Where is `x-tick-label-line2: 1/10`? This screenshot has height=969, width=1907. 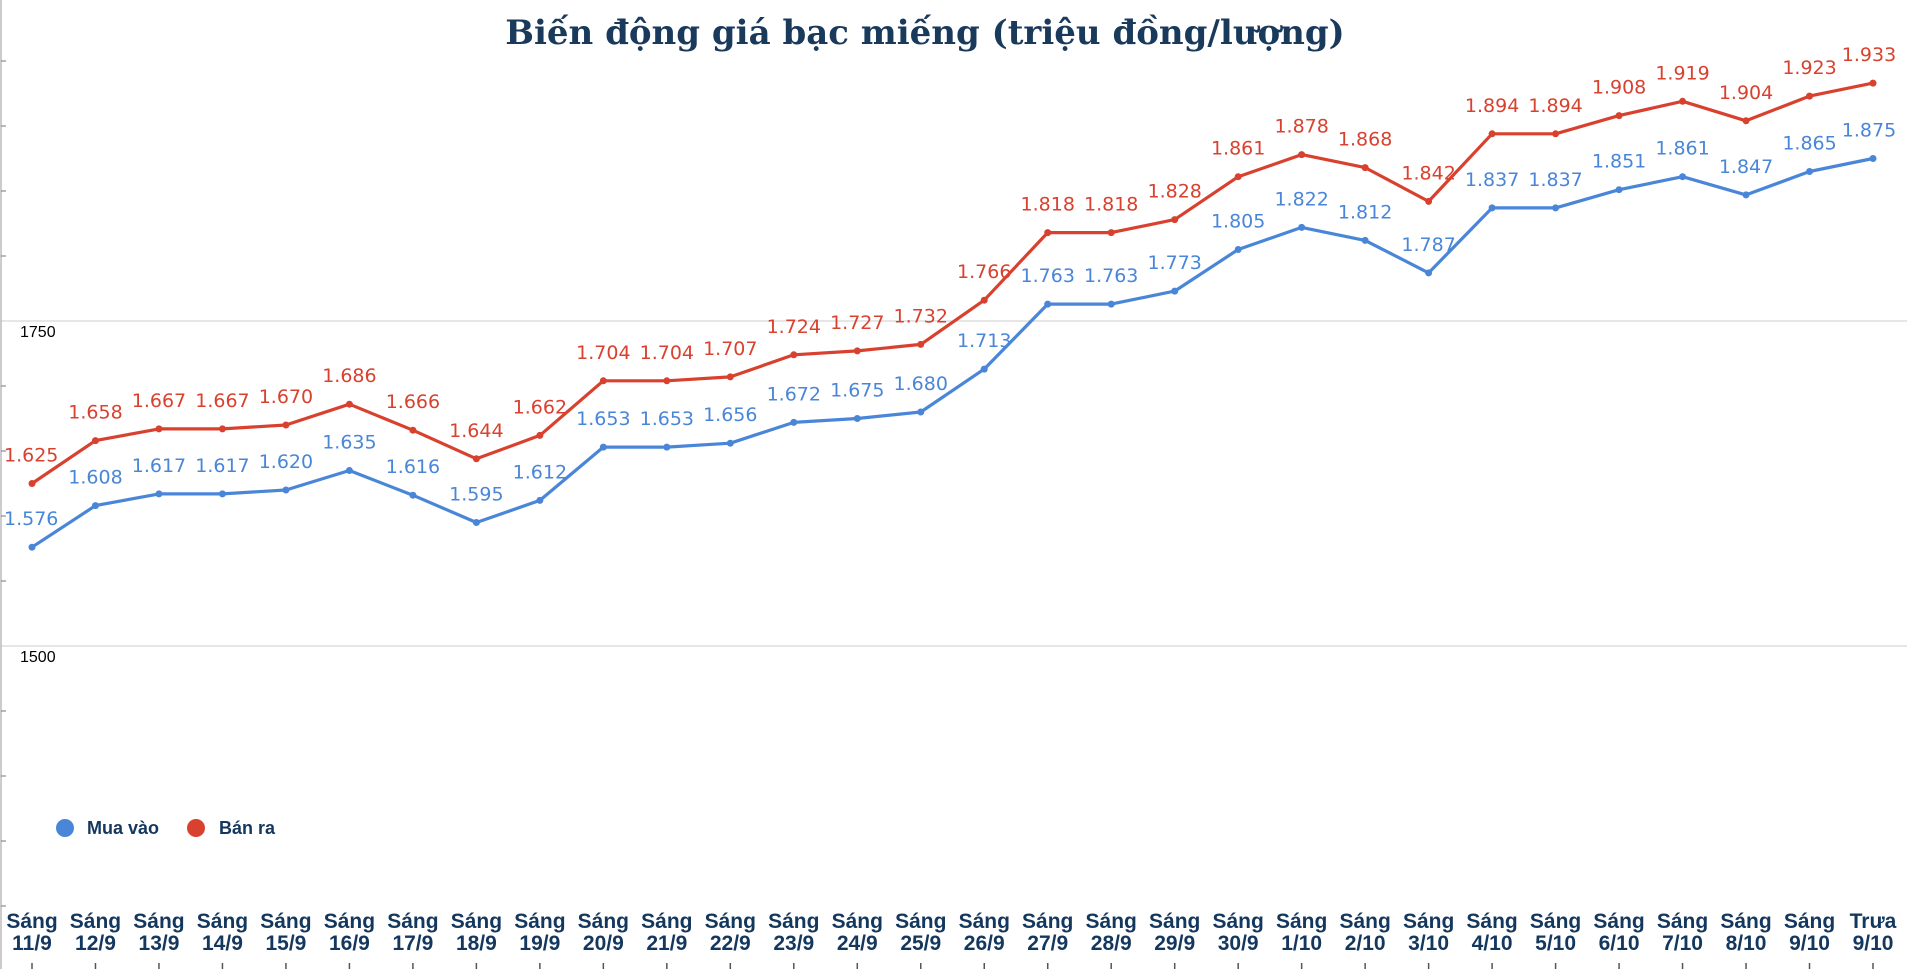 x-tick-label-line2: 1/10 is located at coordinates (1301, 943).